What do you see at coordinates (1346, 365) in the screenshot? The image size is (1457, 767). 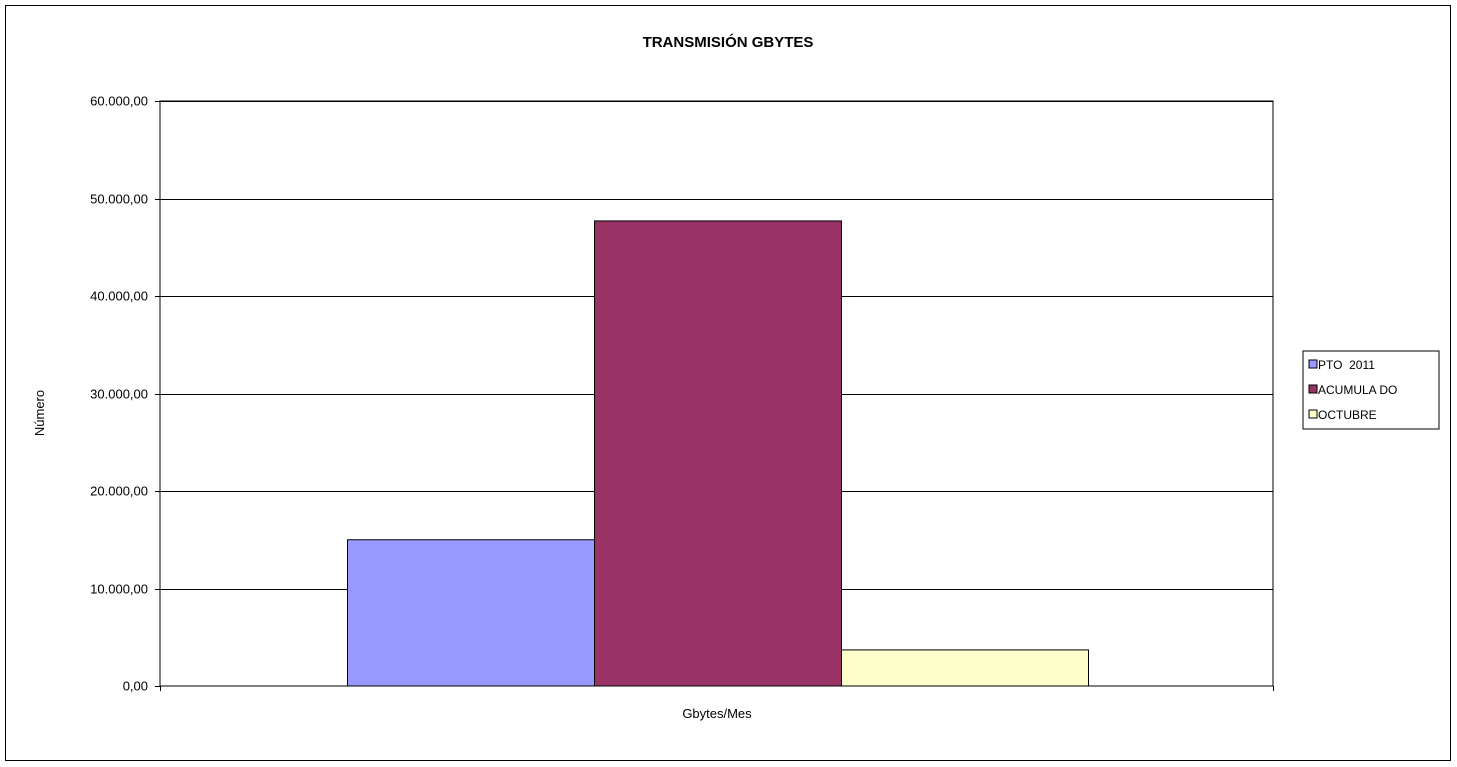 I see `legend-label-1: PTO 2011` at bounding box center [1346, 365].